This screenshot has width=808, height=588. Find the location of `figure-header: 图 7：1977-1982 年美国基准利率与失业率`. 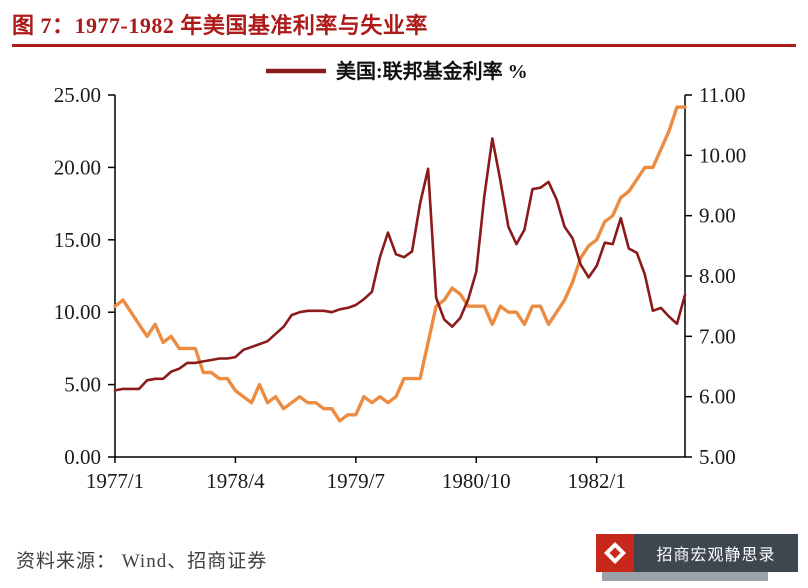

figure-header: 图 7：1977-1982 年美国基准利率与失业率 is located at coordinates (404, 23).